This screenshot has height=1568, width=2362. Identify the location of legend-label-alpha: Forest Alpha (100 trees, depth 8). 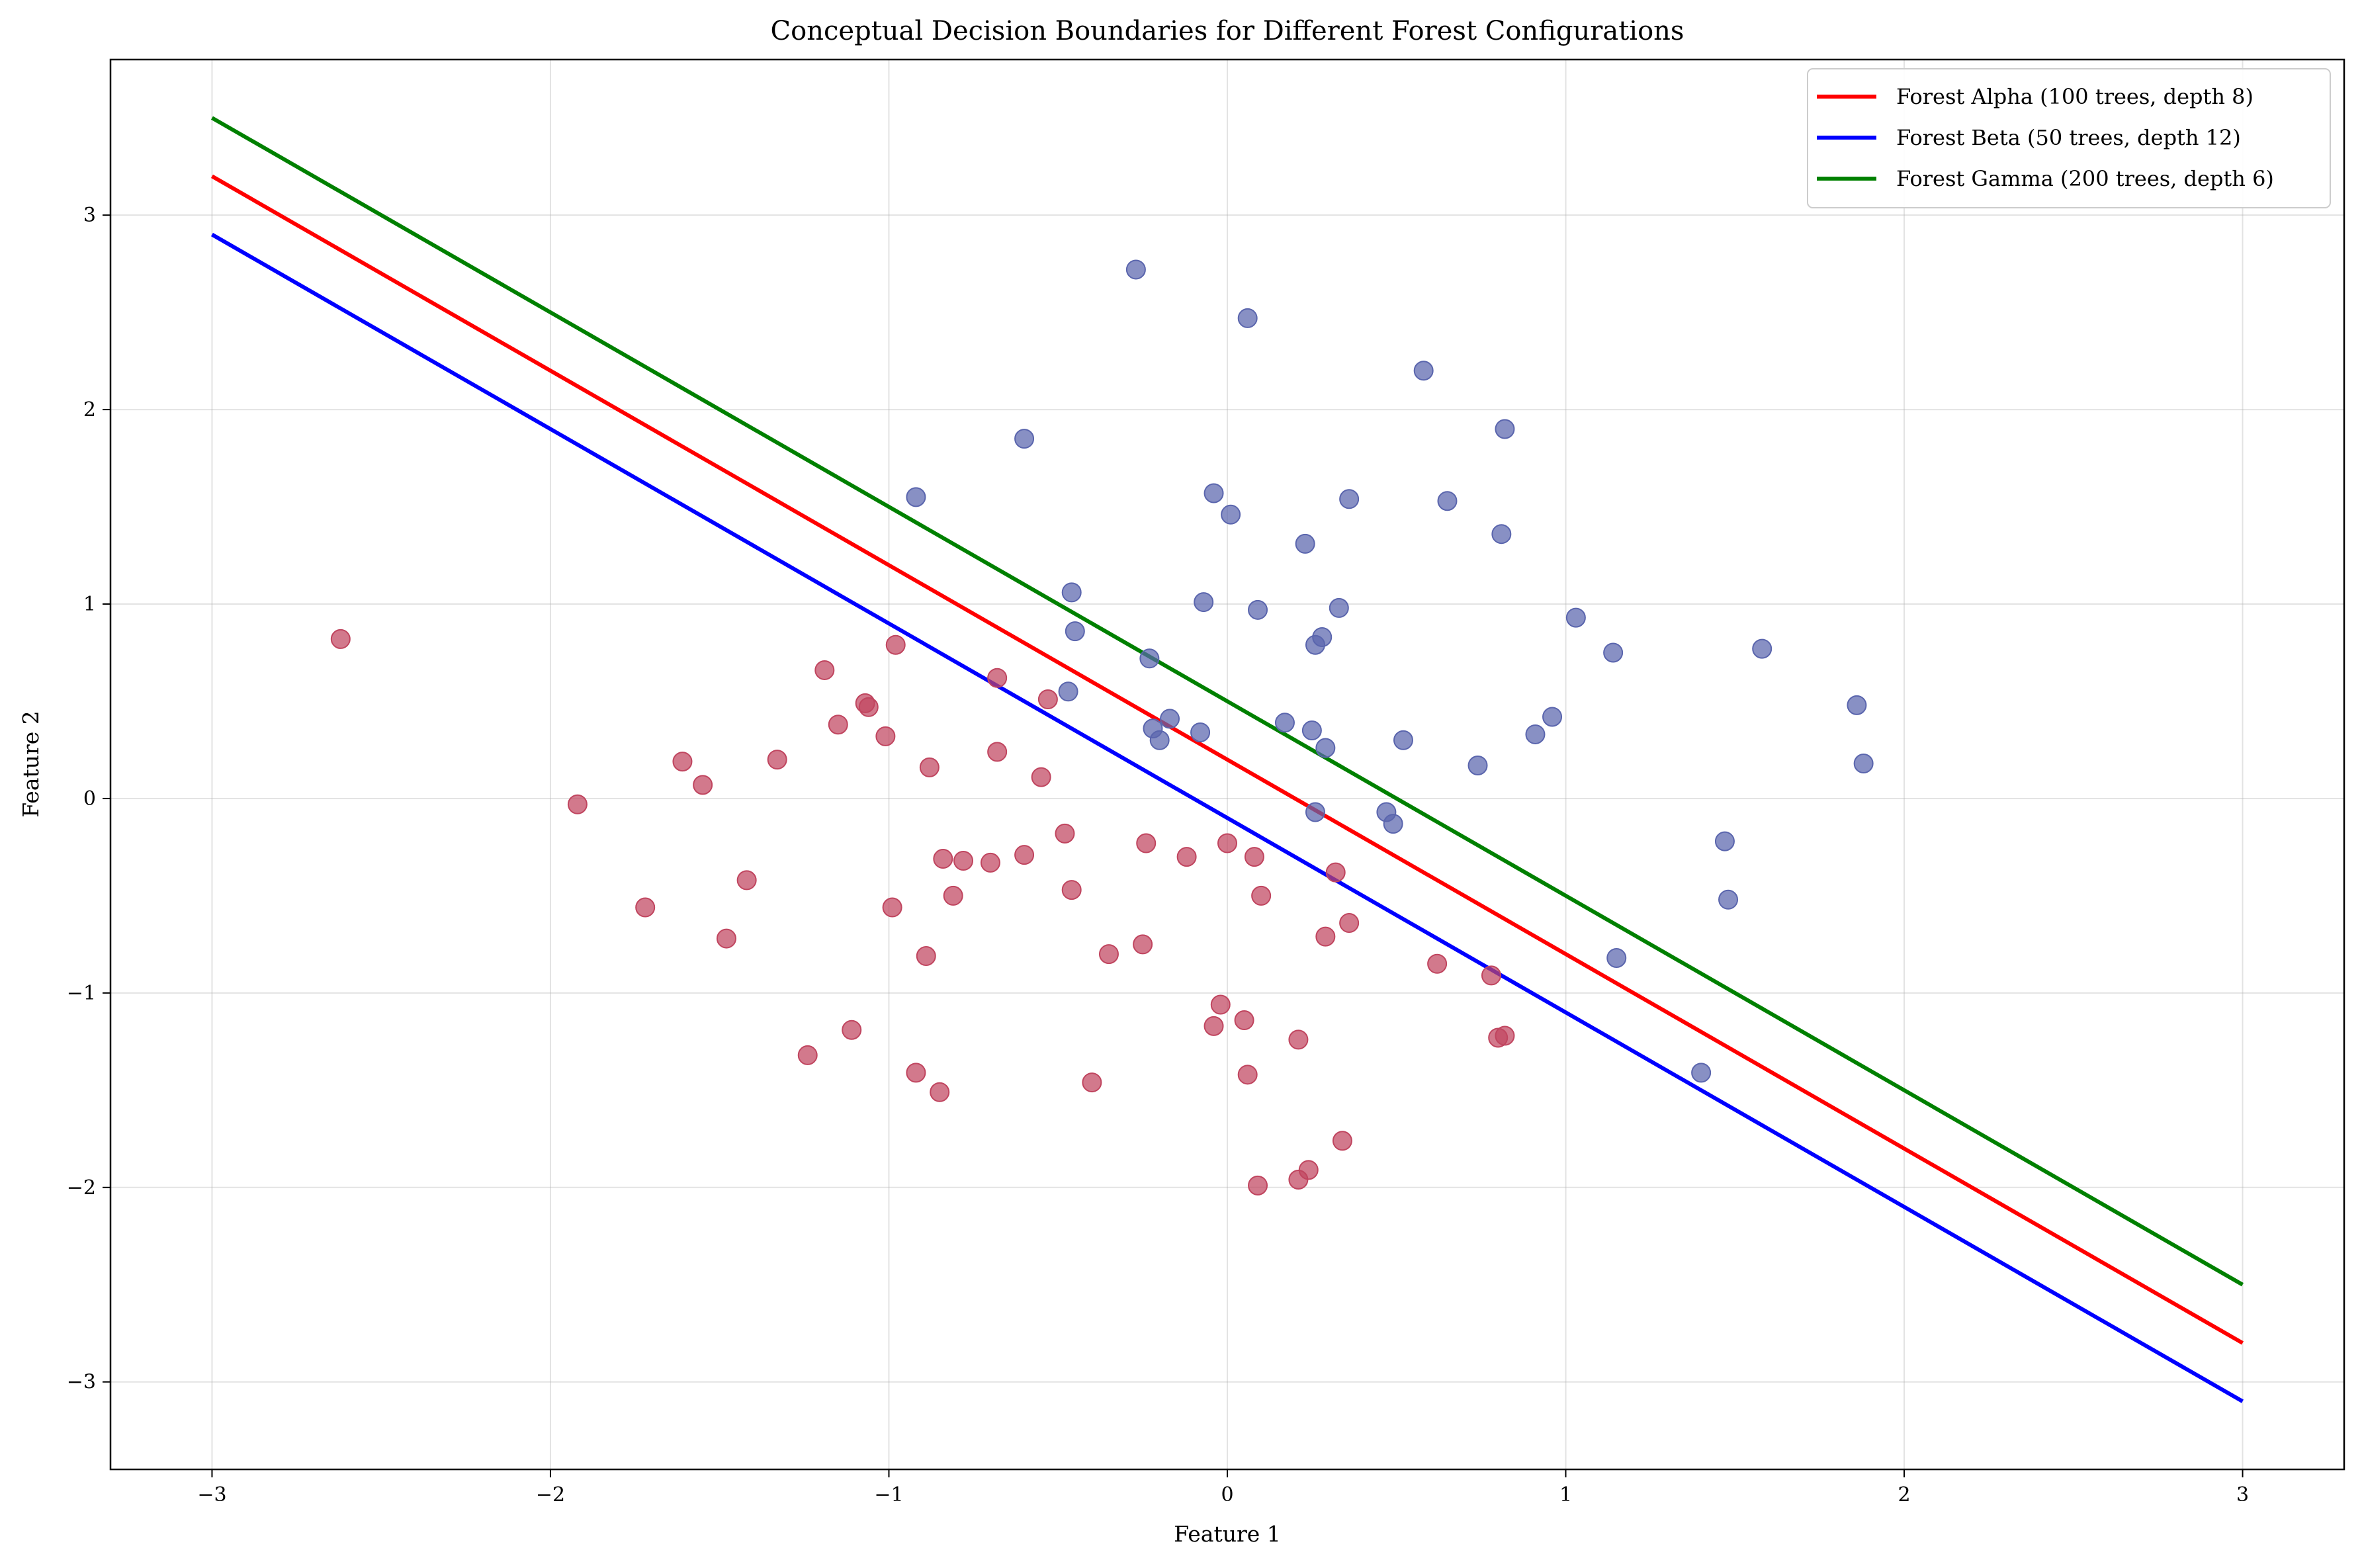
(2074, 97).